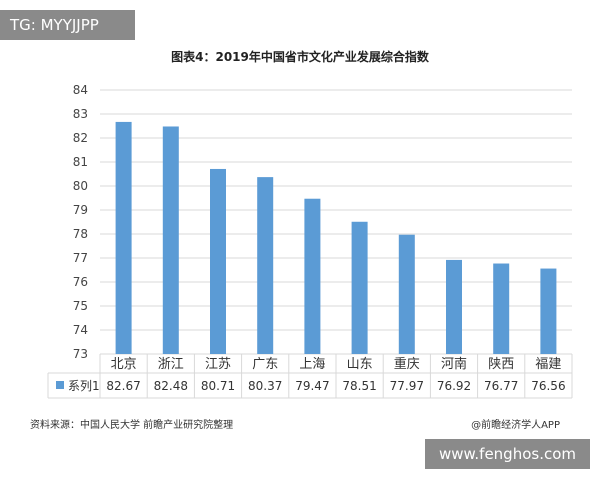 Image resolution: width=600 pixels, height=480 pixels. What do you see at coordinates (454, 386) in the screenshot?
I see `data-table-value: 76.92` at bounding box center [454, 386].